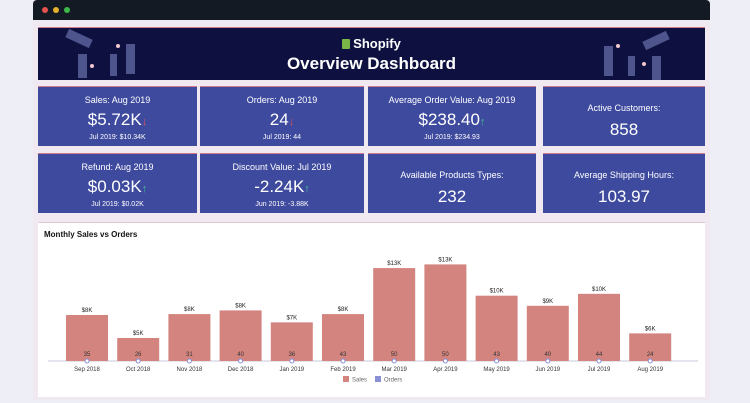 This screenshot has width=750, height=403. Describe the element at coordinates (378, 379) in the screenshot. I see `legend-orders-swatch` at that location.